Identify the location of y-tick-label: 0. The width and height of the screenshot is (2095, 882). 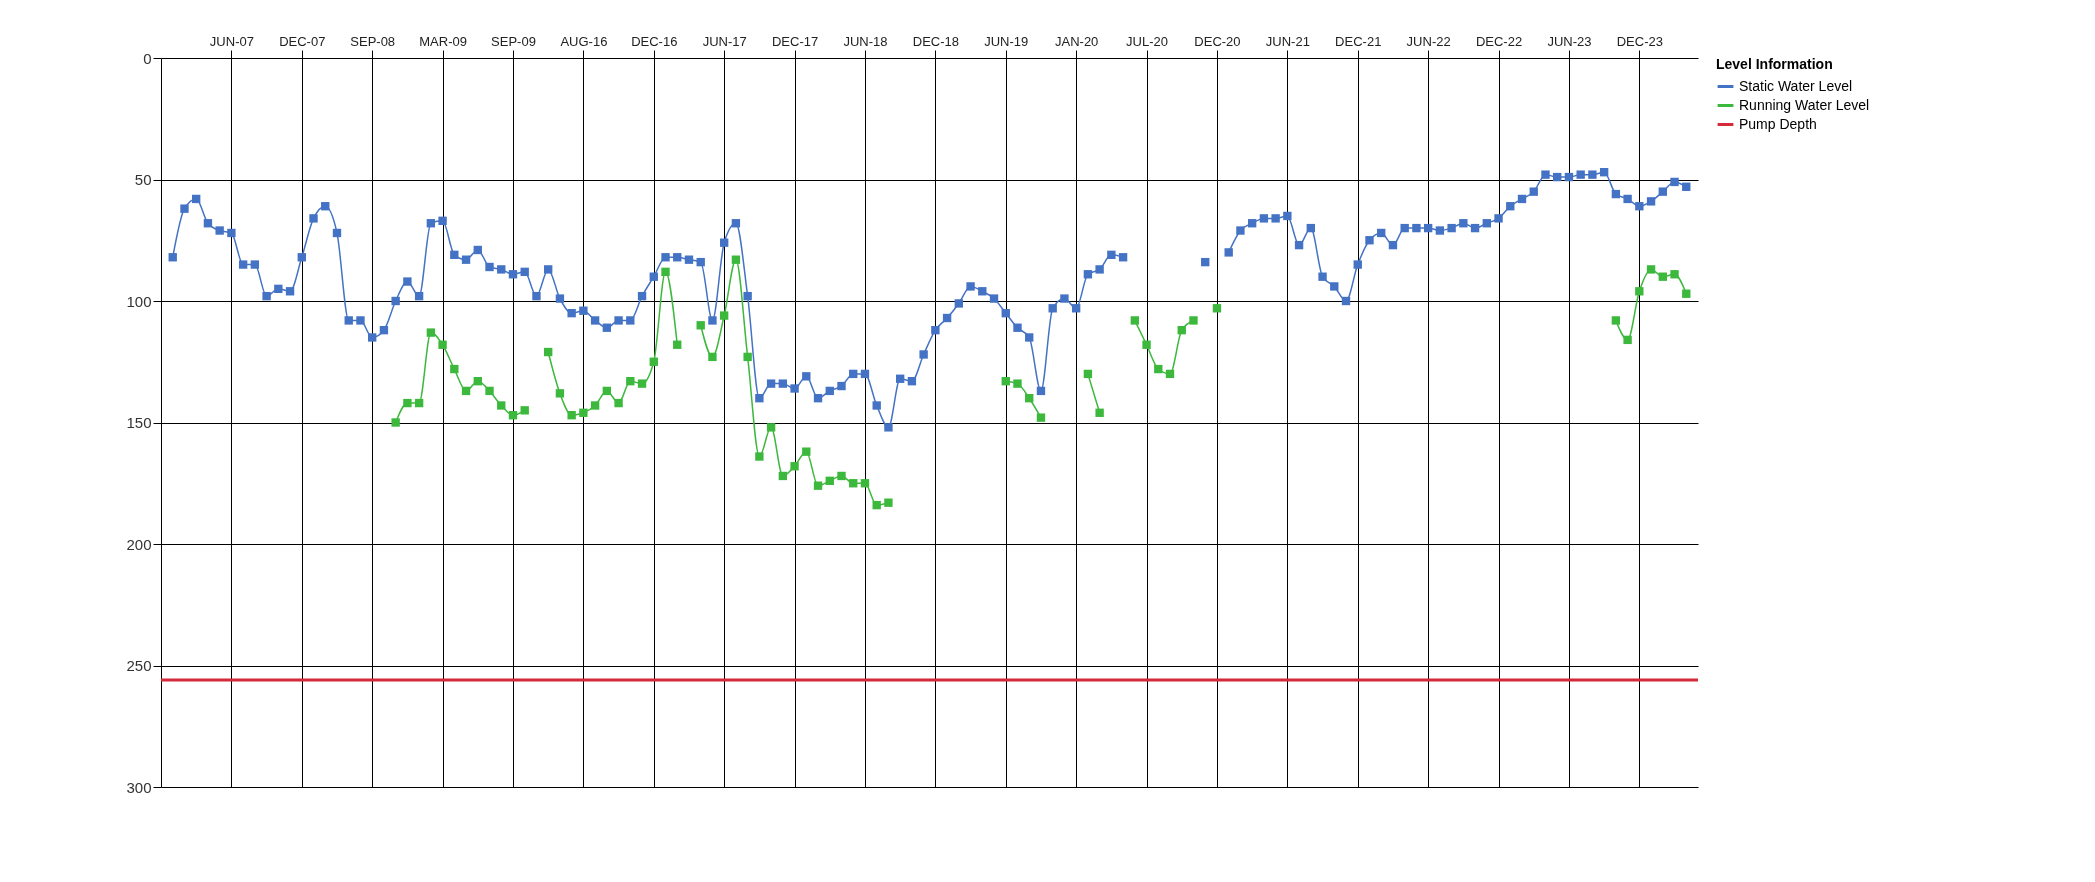
(147, 58).